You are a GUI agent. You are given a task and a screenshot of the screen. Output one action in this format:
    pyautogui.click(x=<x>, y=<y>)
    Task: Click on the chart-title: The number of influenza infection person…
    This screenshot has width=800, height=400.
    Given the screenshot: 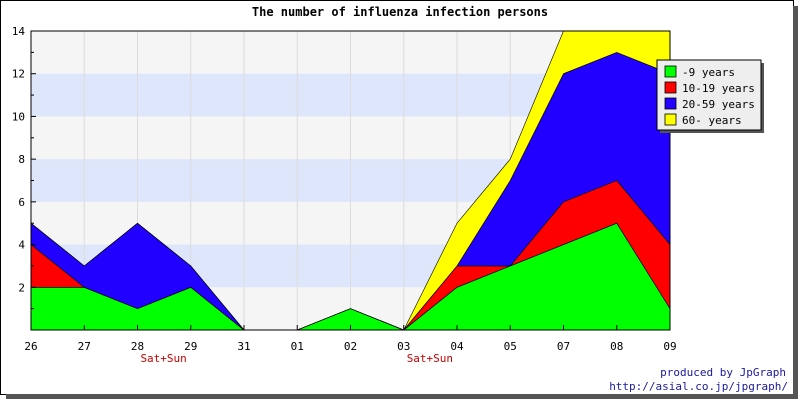 What is the action you would take?
    pyautogui.click(x=400, y=12)
    